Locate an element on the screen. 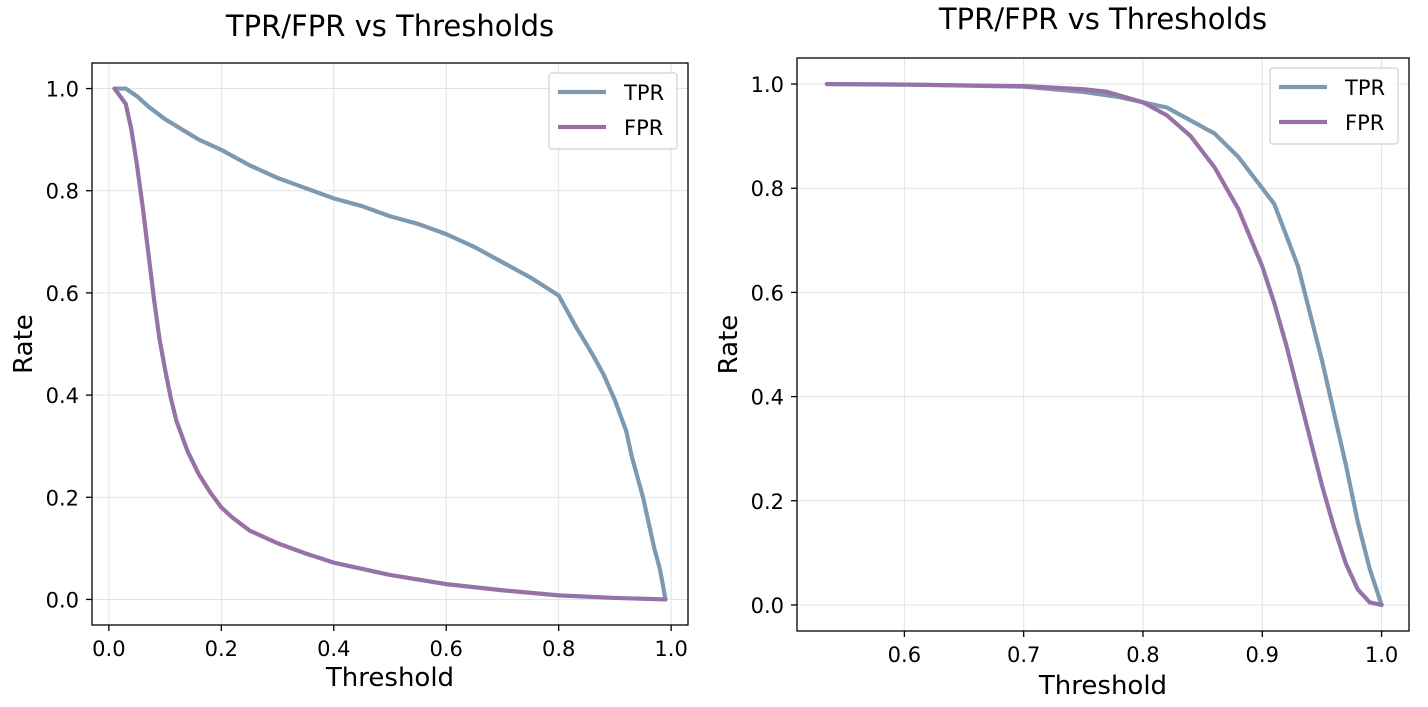 This screenshot has height=707, width=1428. x-tick-label: 0.4 is located at coordinates (333, 649).